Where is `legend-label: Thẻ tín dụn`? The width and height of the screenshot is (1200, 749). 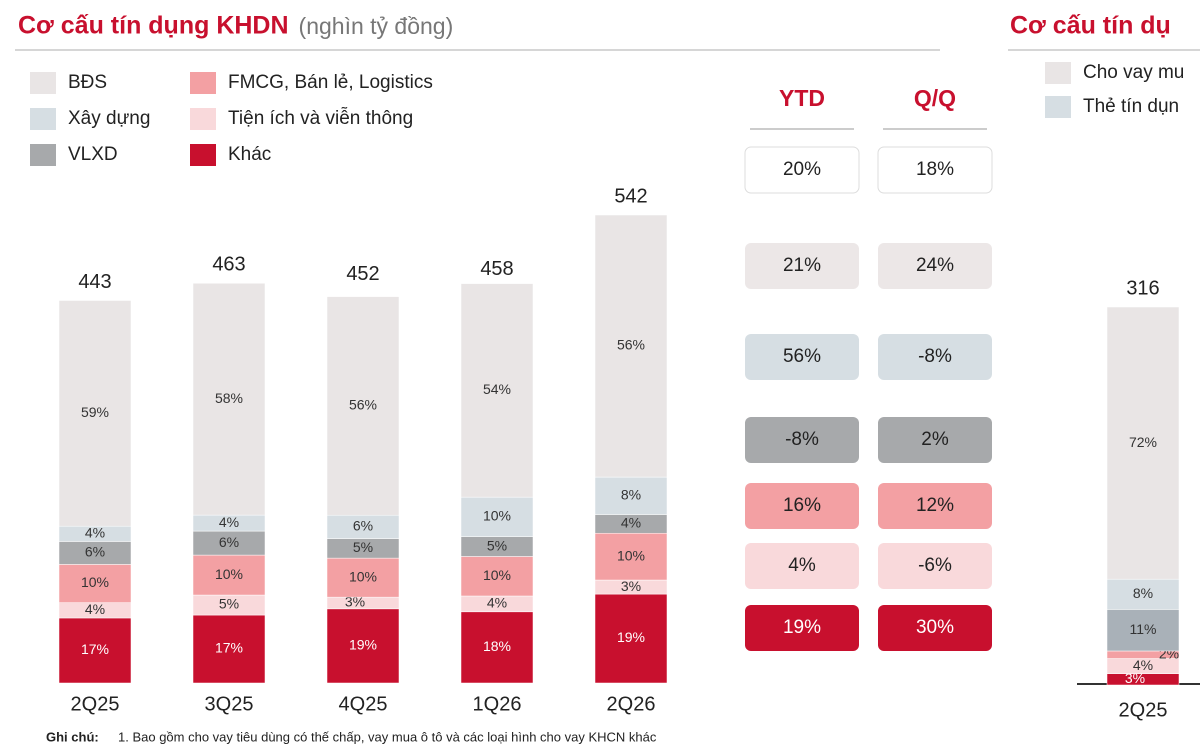 legend-label: Thẻ tín dụn is located at coordinates (1131, 106).